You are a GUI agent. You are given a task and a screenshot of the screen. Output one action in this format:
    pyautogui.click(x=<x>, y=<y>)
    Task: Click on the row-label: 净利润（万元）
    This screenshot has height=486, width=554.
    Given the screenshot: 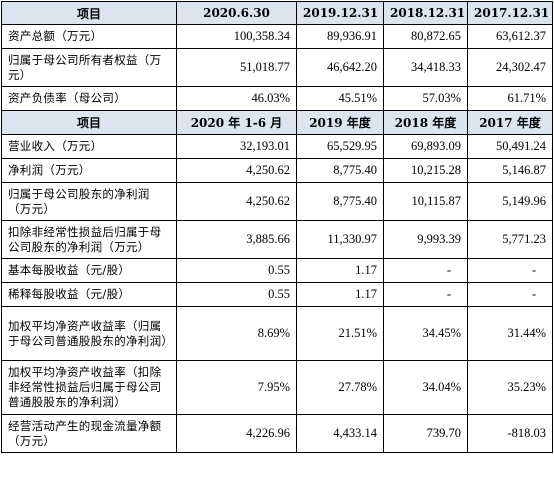 What is the action you would take?
    pyautogui.click(x=89, y=170)
    